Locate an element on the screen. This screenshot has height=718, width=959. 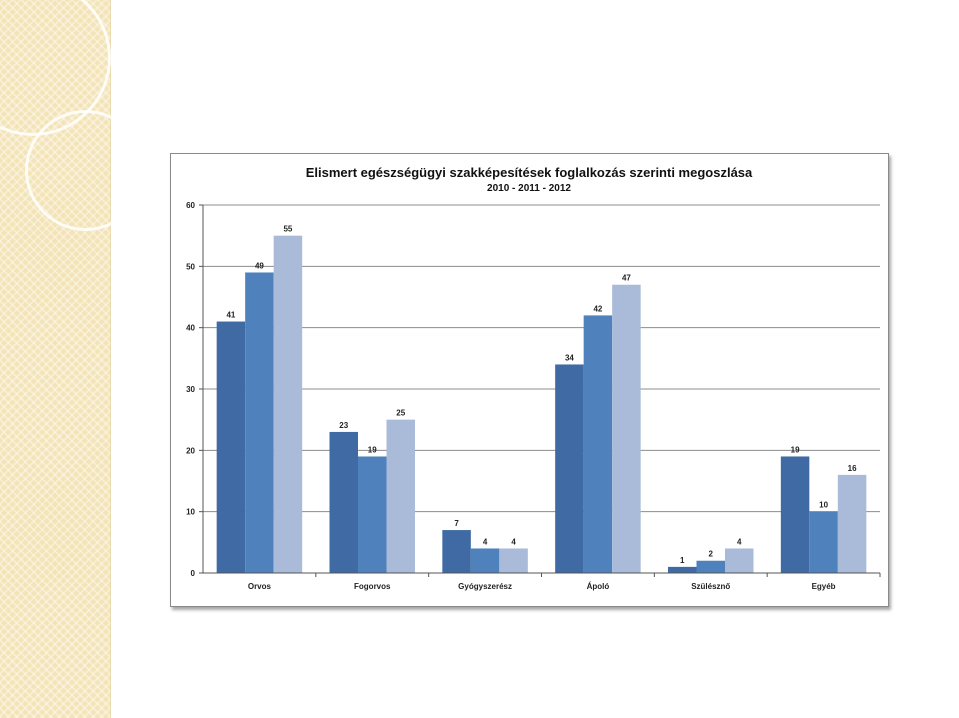
bar-gyógyszerész-3 is located at coordinates (513, 560).